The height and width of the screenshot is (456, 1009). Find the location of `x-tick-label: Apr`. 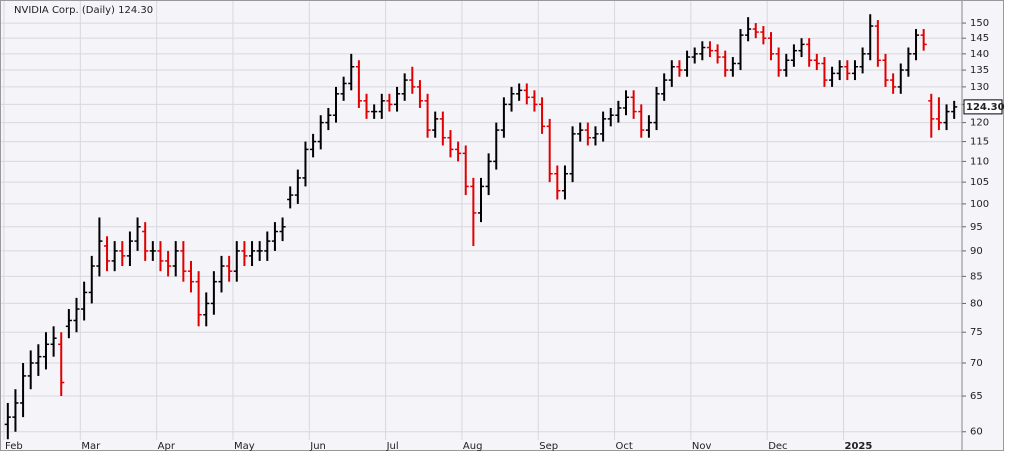

x-tick-label: Apr is located at coordinates (167, 446).